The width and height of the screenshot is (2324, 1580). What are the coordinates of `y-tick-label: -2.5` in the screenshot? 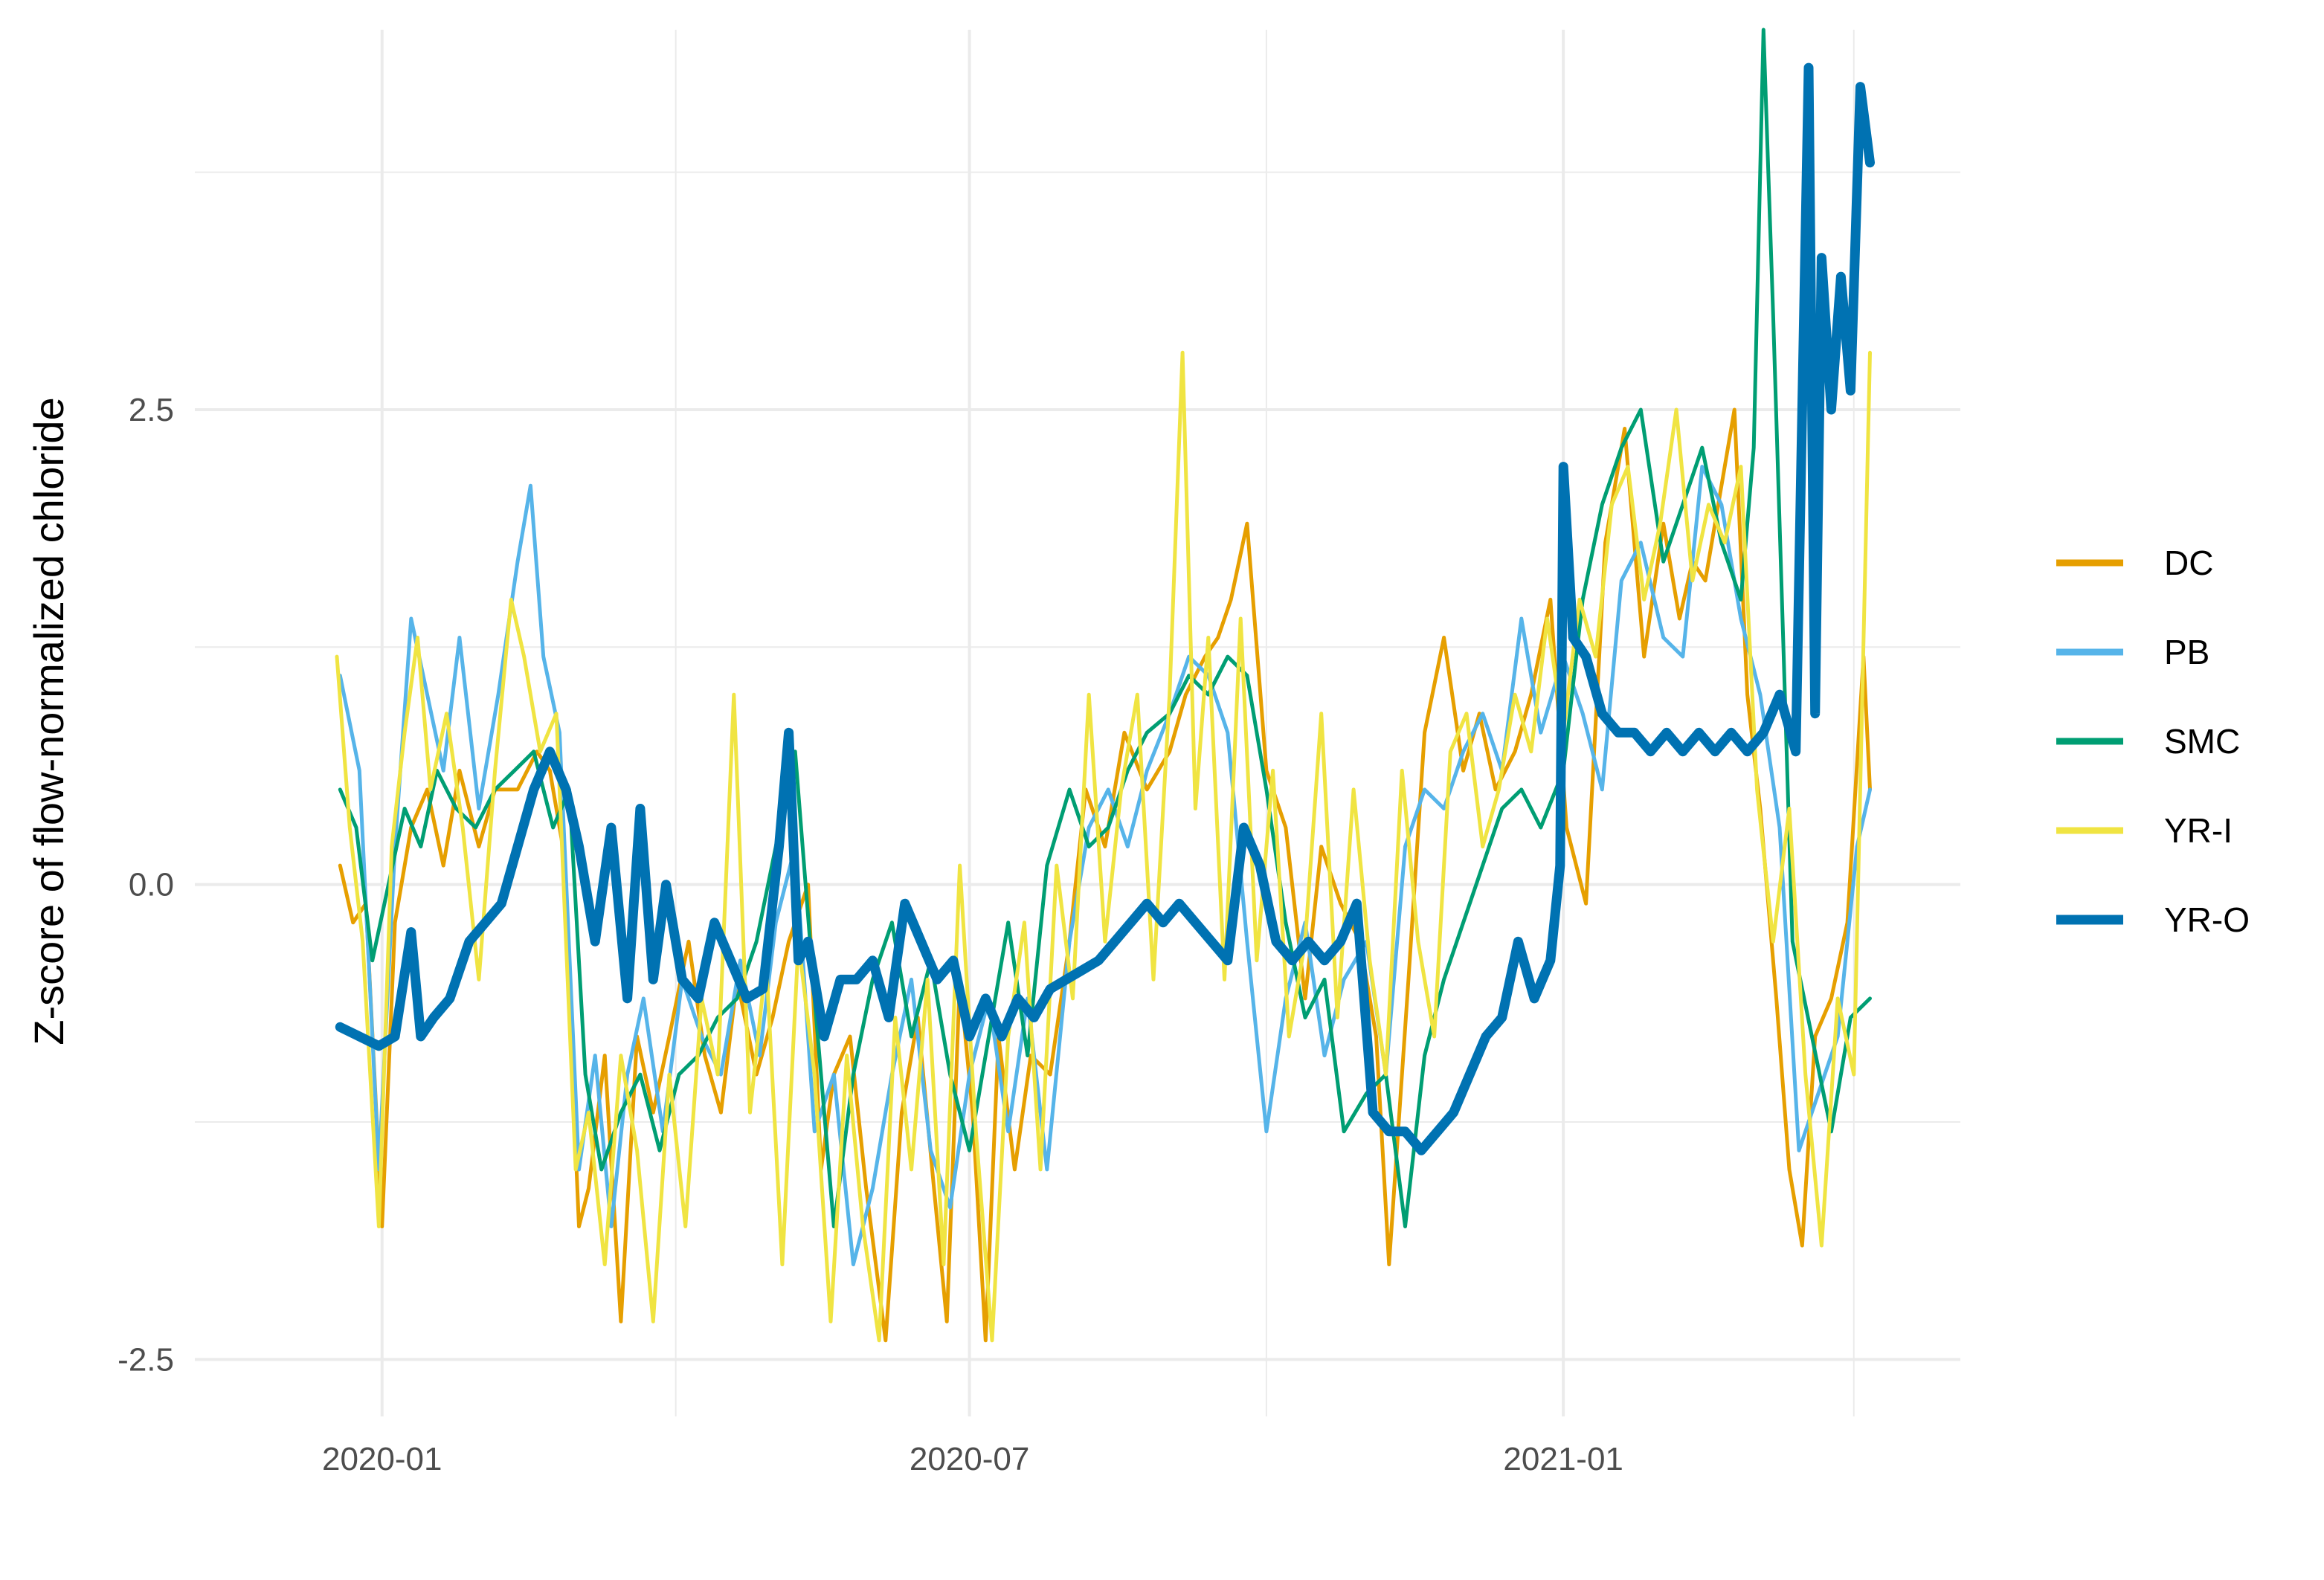 It's located at (146, 1359).